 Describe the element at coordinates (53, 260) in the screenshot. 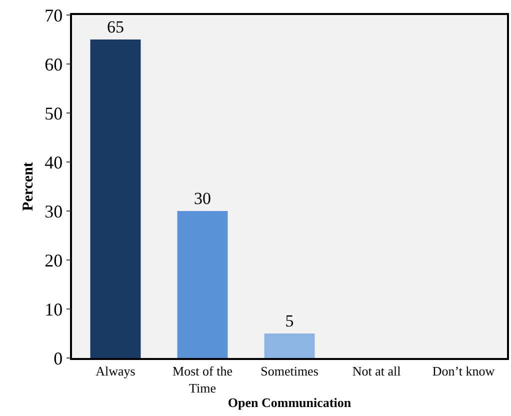

I see `y-tick-label: 20` at that location.